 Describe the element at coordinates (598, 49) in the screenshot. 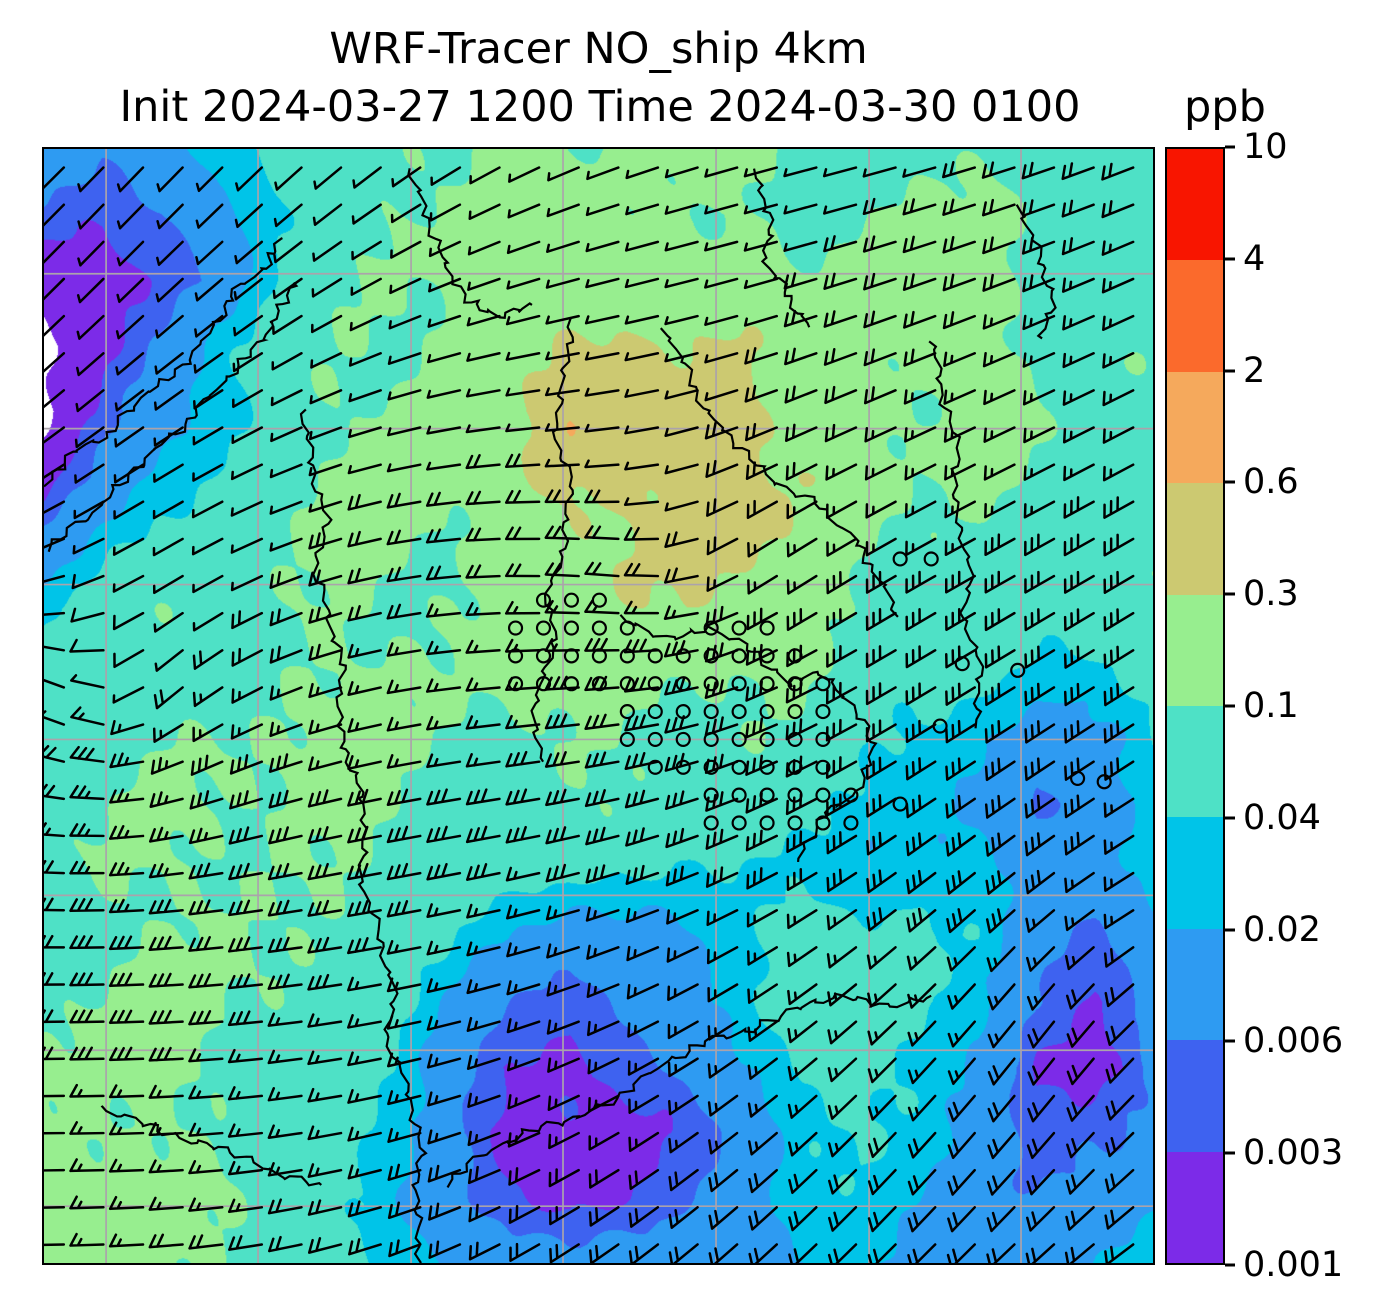

I see `chart-title: WRF-Tracer NO_ship 4km` at that location.